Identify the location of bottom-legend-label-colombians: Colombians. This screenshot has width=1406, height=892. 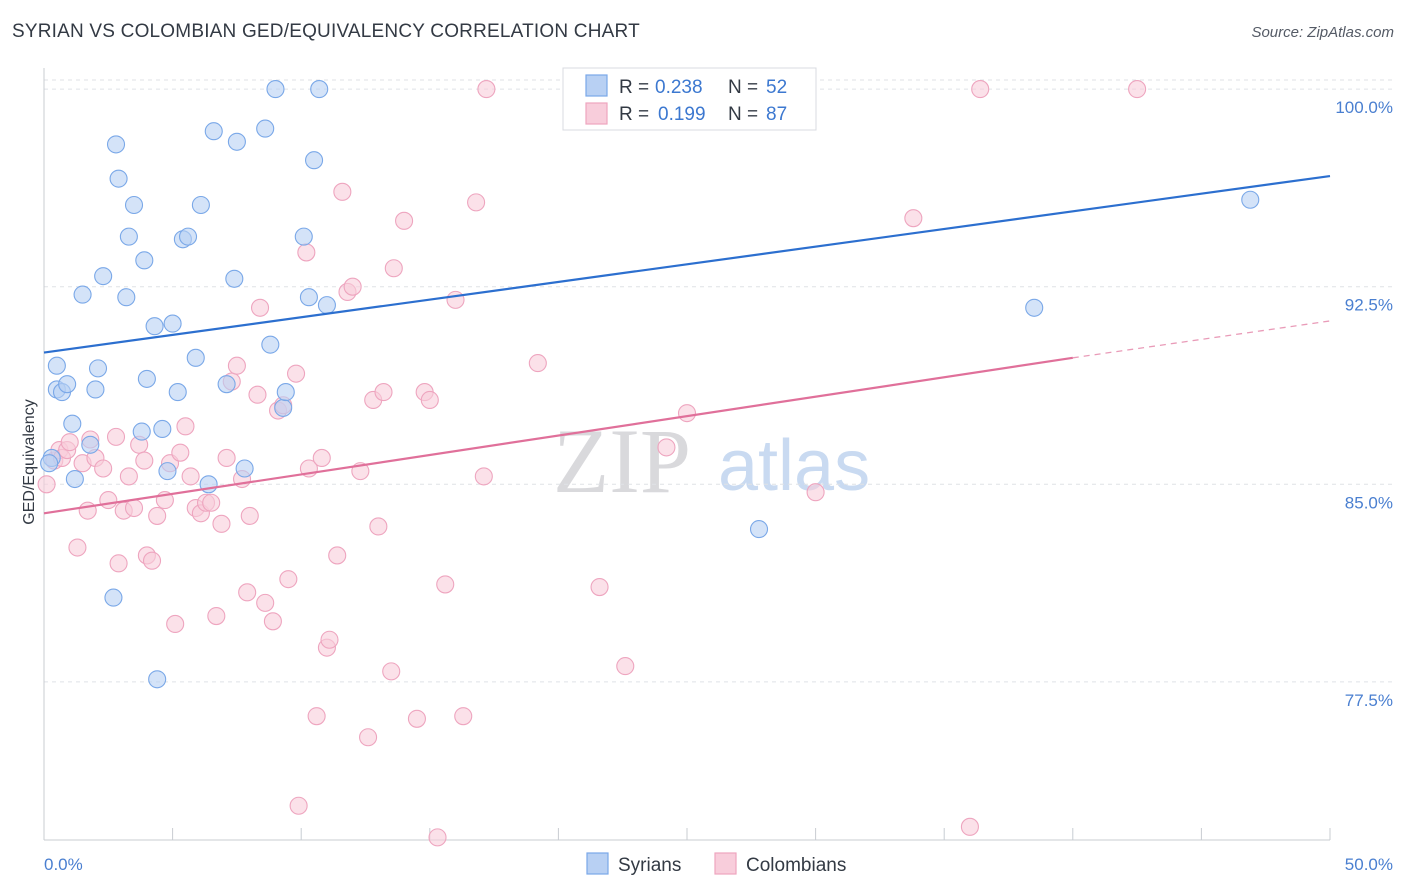
(796, 865).